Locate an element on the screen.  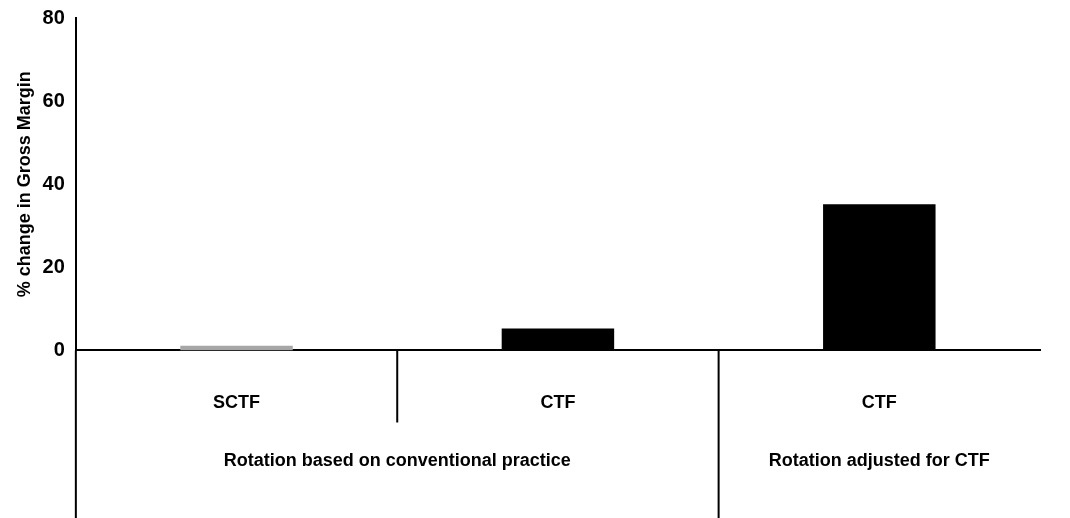
y-tick-label: 40 is located at coordinates (53, 182).